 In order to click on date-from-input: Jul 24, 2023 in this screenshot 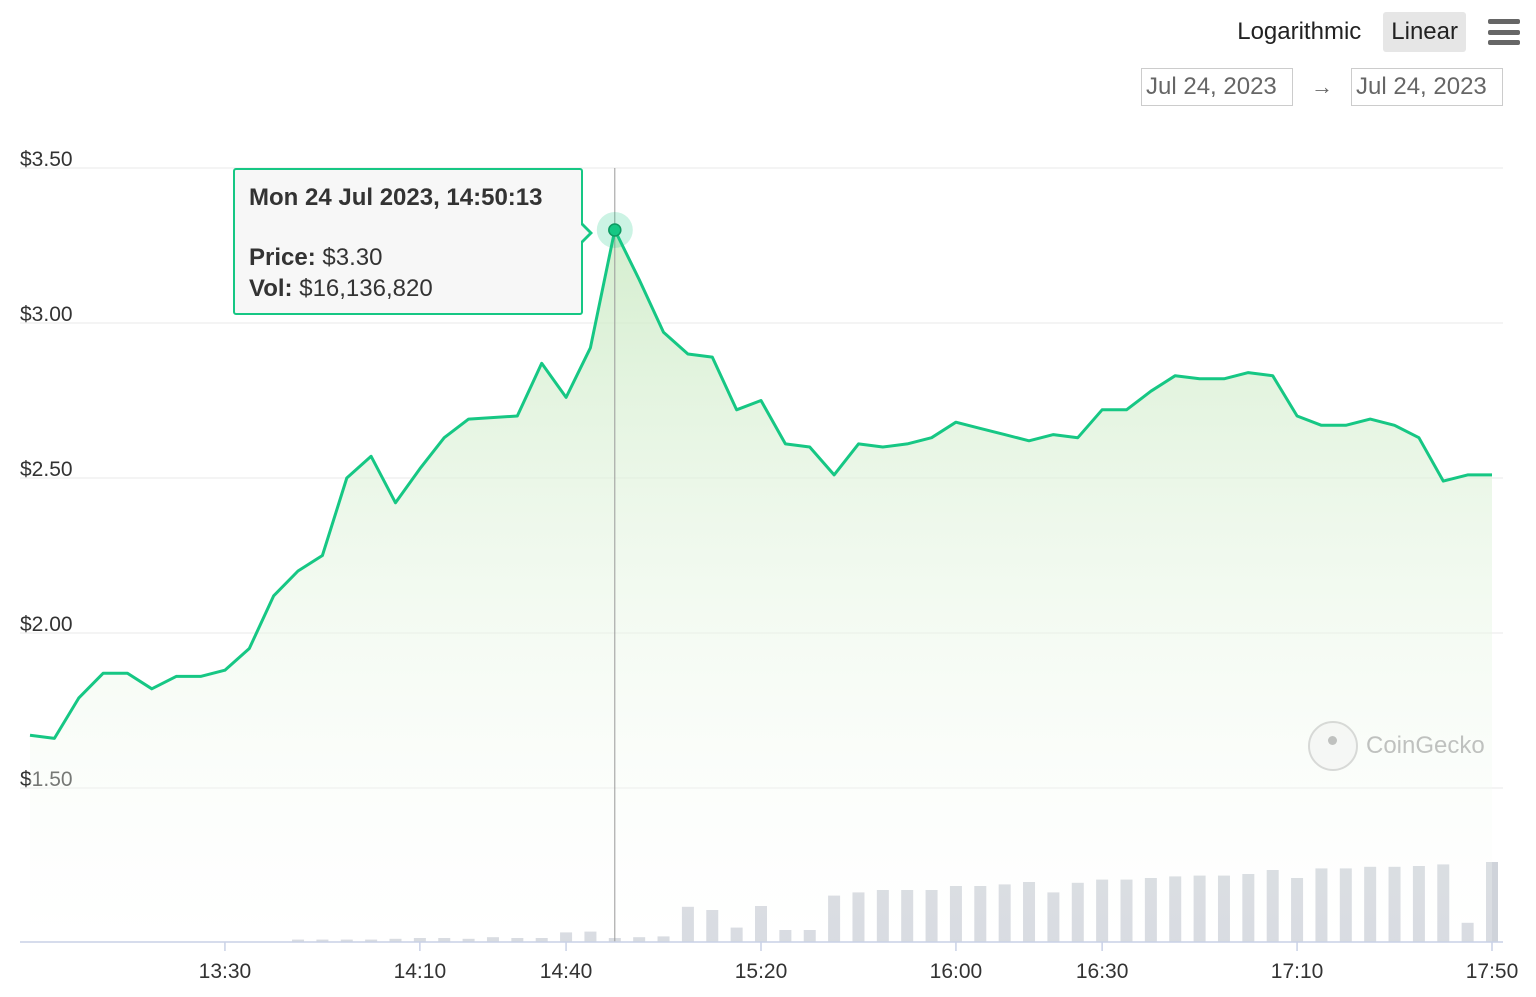, I will do `click(1217, 87)`.